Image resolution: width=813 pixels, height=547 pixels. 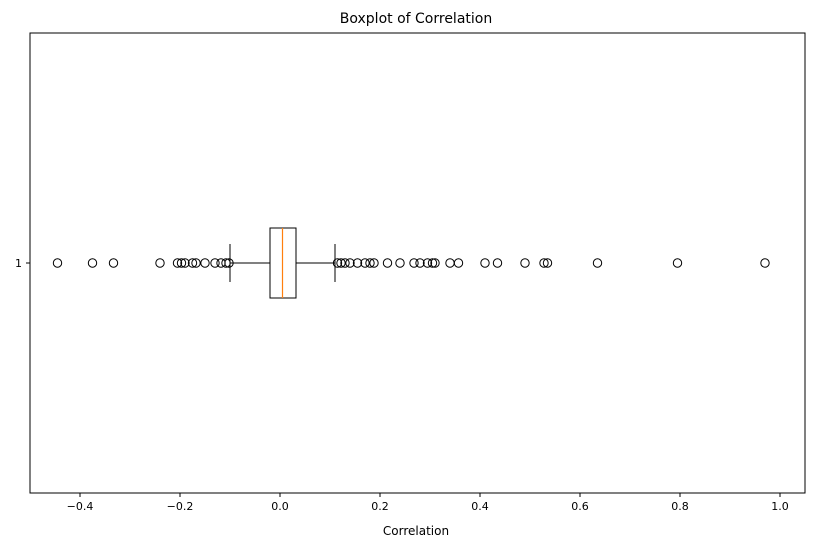 What do you see at coordinates (18, 263) in the screenshot?
I see `y-tick-label: 1` at bounding box center [18, 263].